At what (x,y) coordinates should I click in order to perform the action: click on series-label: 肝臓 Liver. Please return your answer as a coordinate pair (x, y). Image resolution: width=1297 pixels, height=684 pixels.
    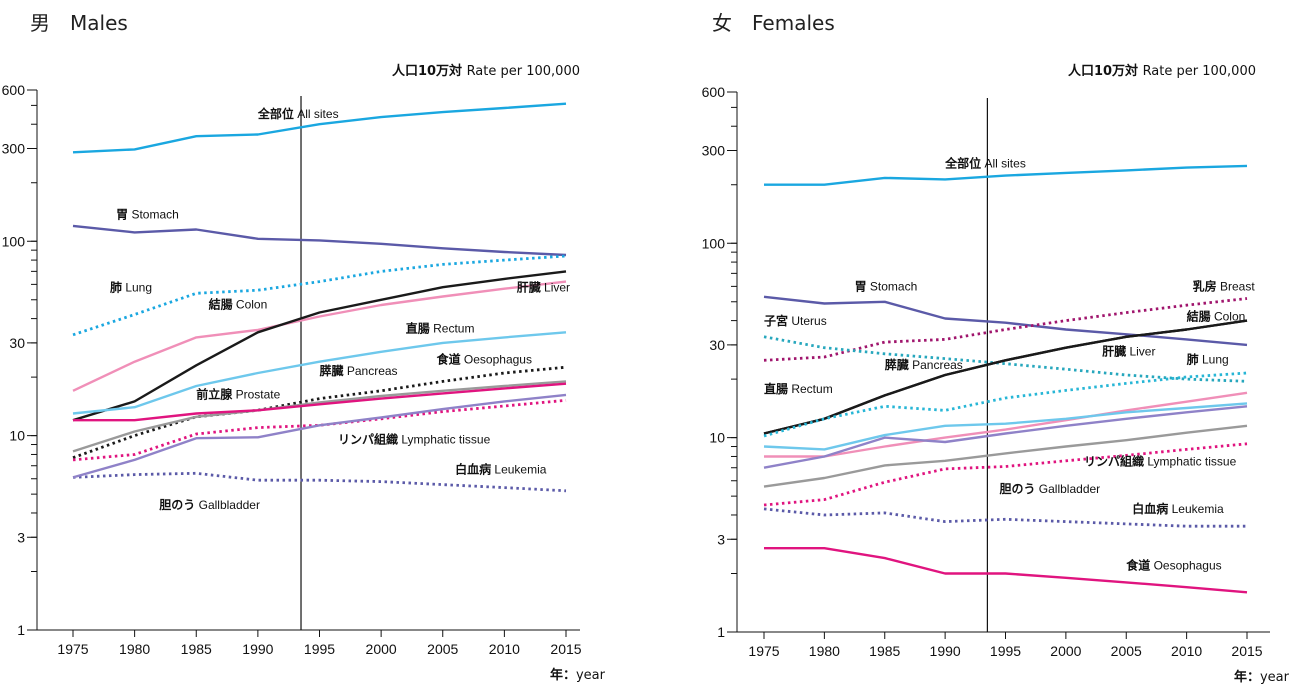
    Looking at the image, I should click on (1128, 350).